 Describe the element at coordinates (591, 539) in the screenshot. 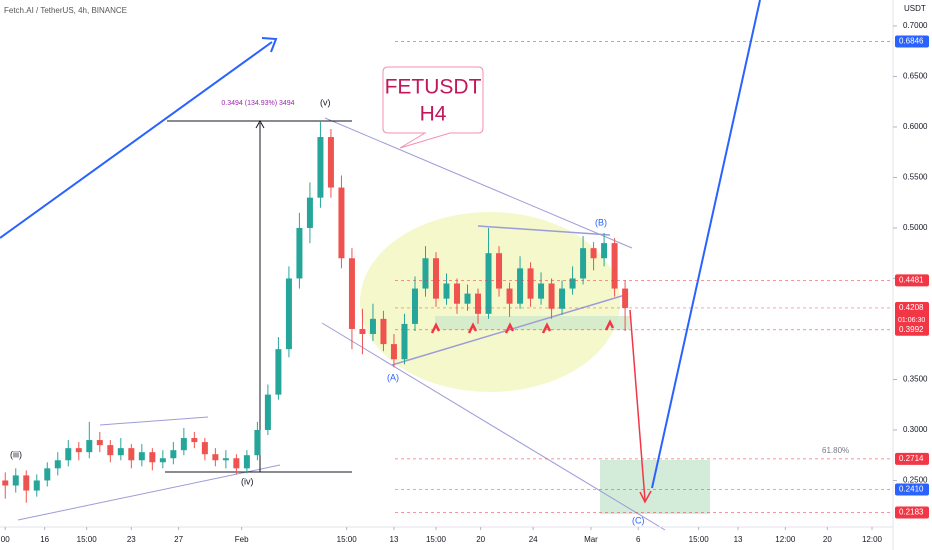

I see `x-tick-label: Mar` at that location.